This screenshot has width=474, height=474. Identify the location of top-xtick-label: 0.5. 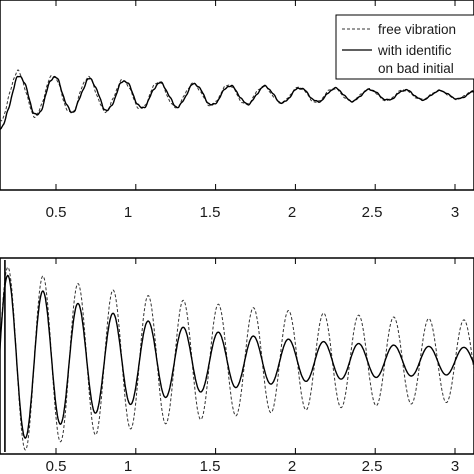
(56, 212).